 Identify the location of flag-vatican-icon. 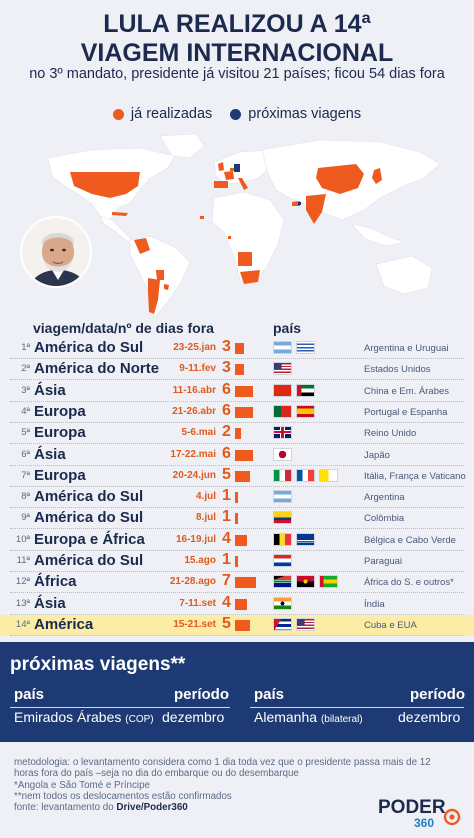
(328, 475).